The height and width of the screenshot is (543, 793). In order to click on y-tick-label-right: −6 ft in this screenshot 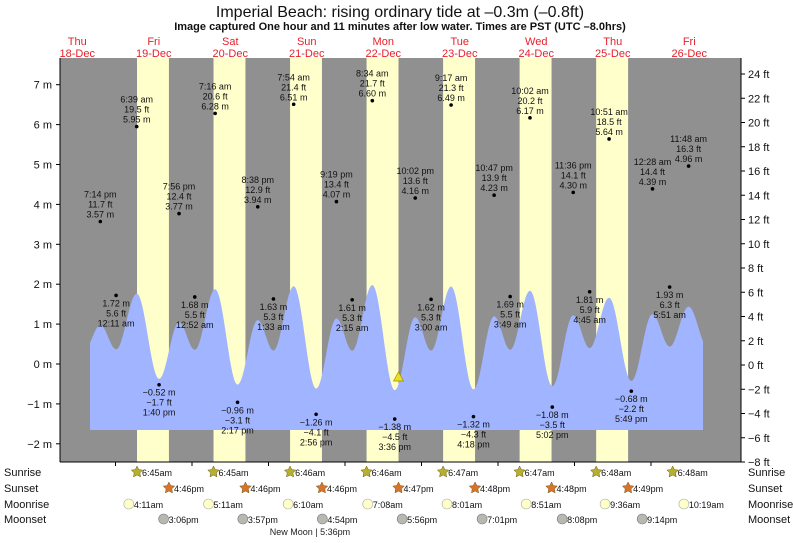, I will do `click(759, 439)`.